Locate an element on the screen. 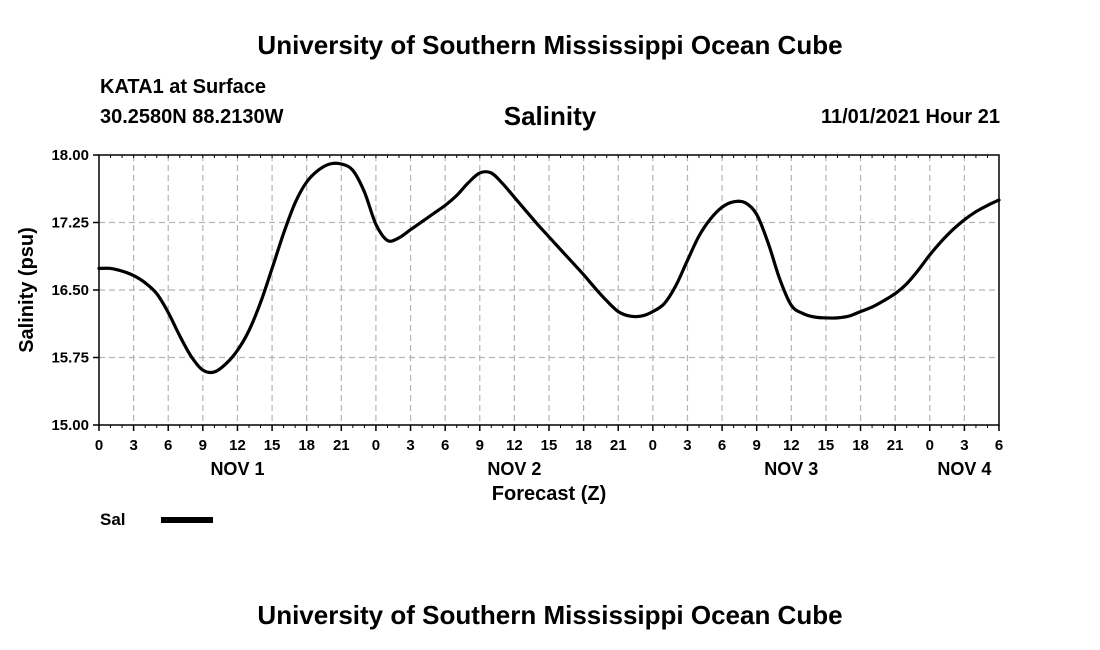 The height and width of the screenshot is (650, 1100). date-label: NOV 4 is located at coordinates (964, 469).